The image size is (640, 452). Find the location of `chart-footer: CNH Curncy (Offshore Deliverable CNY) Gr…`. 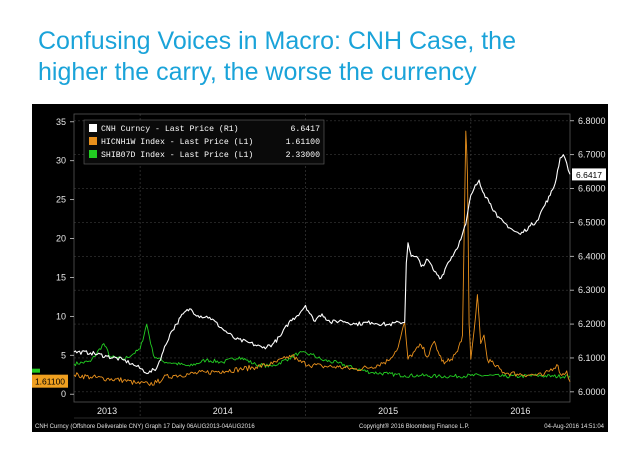

chart-footer: CNH Curncy (Offshore Deliverable CNY) Gr… is located at coordinates (320, 426).